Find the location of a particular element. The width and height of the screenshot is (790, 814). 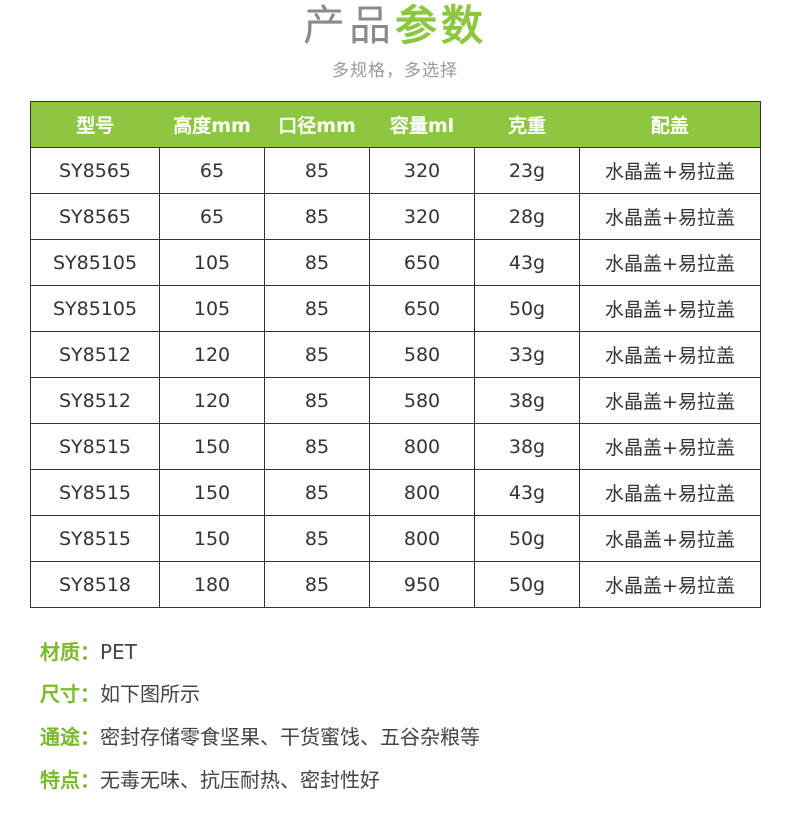

info-value: 如下图所示 is located at coordinates (150, 694).